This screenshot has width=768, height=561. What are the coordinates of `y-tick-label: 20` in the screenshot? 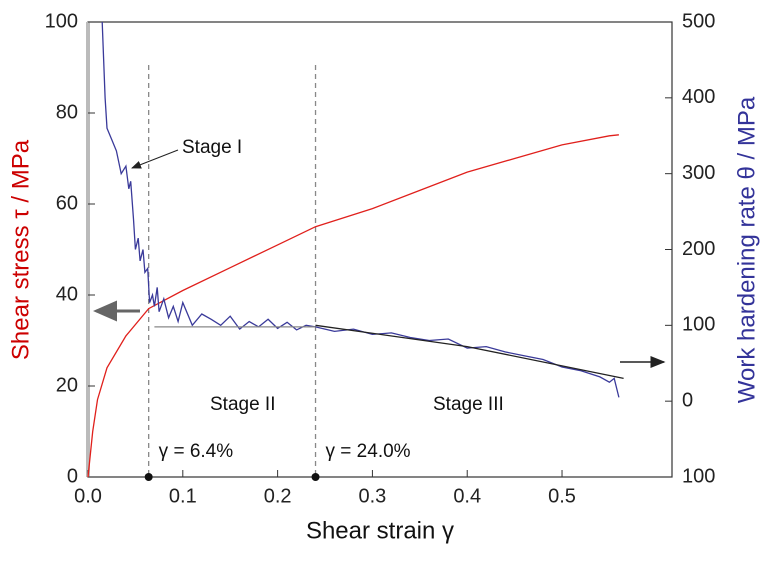 It's located at (67, 385).